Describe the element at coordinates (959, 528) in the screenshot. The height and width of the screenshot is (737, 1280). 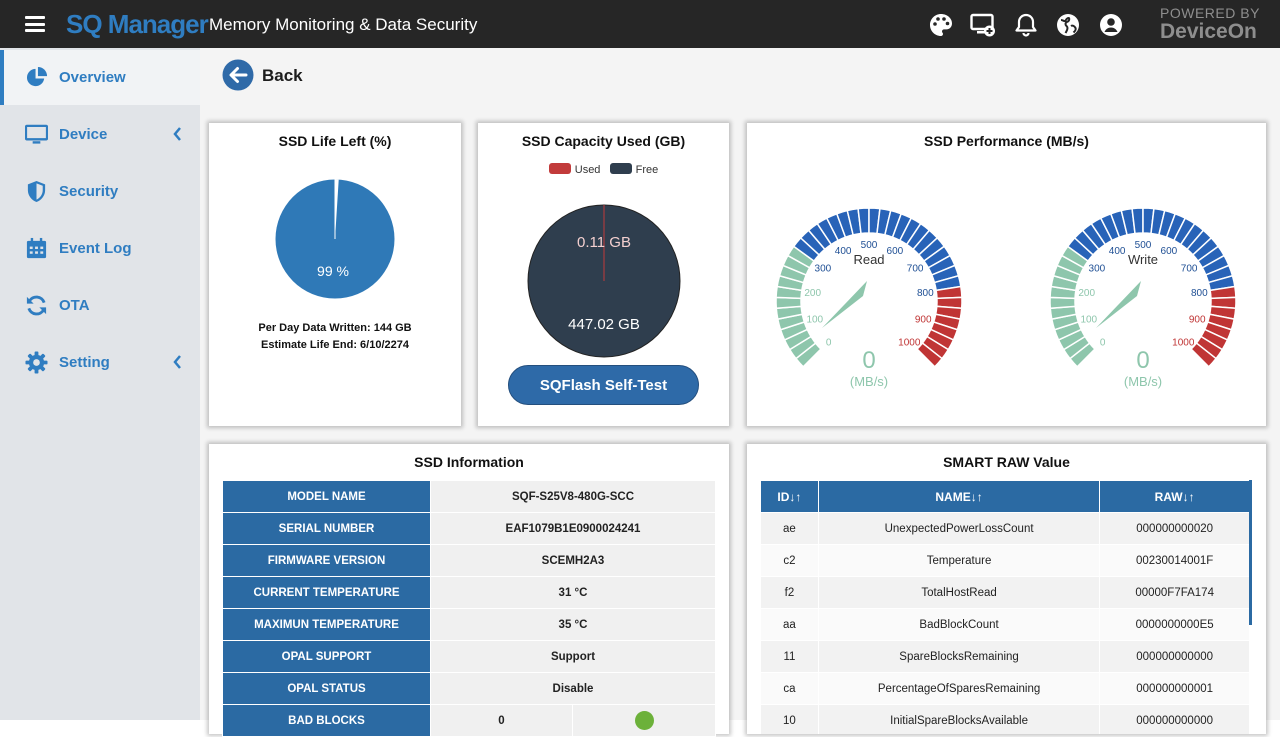
I see `smart-name: UnexpectedPowerLossCount` at that location.